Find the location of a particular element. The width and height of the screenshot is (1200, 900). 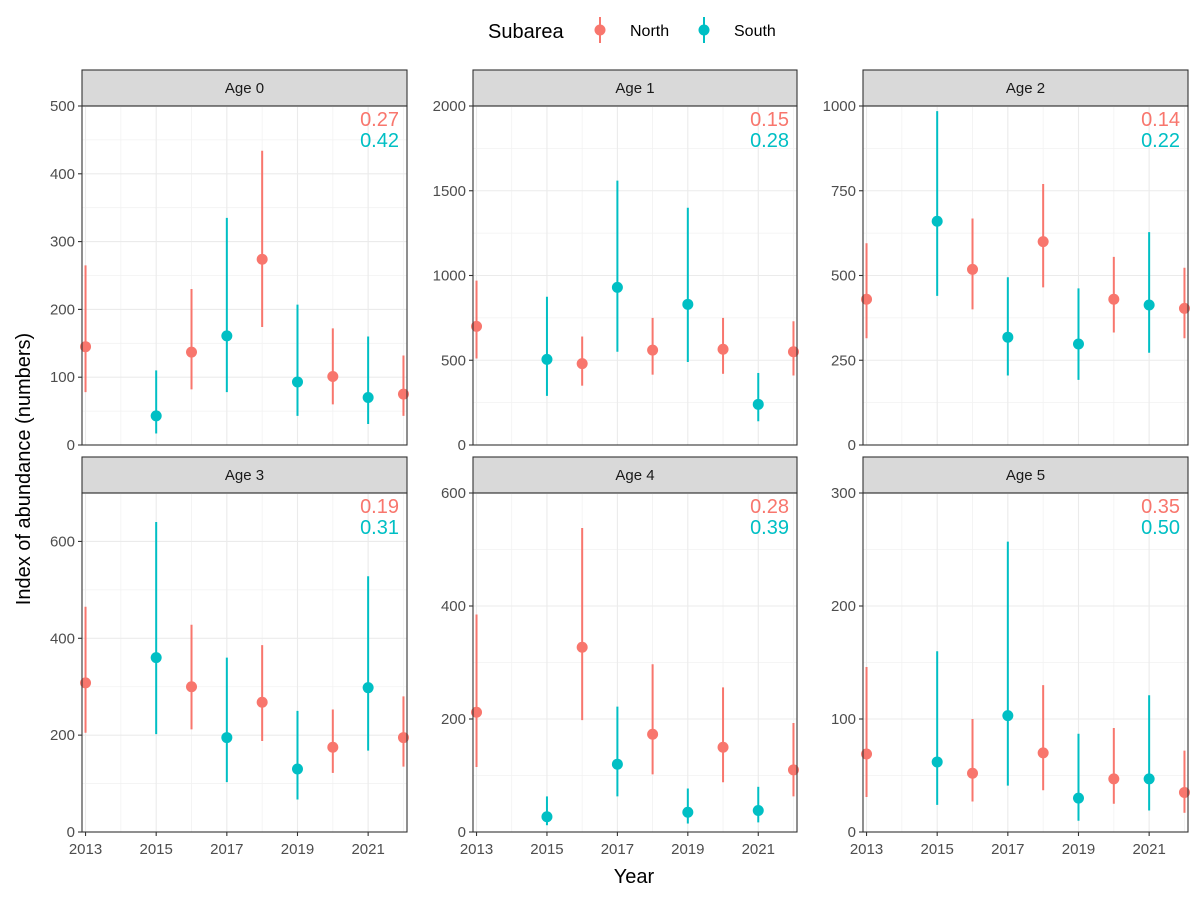

panel-strip-label: Age 1 is located at coordinates (634, 88).